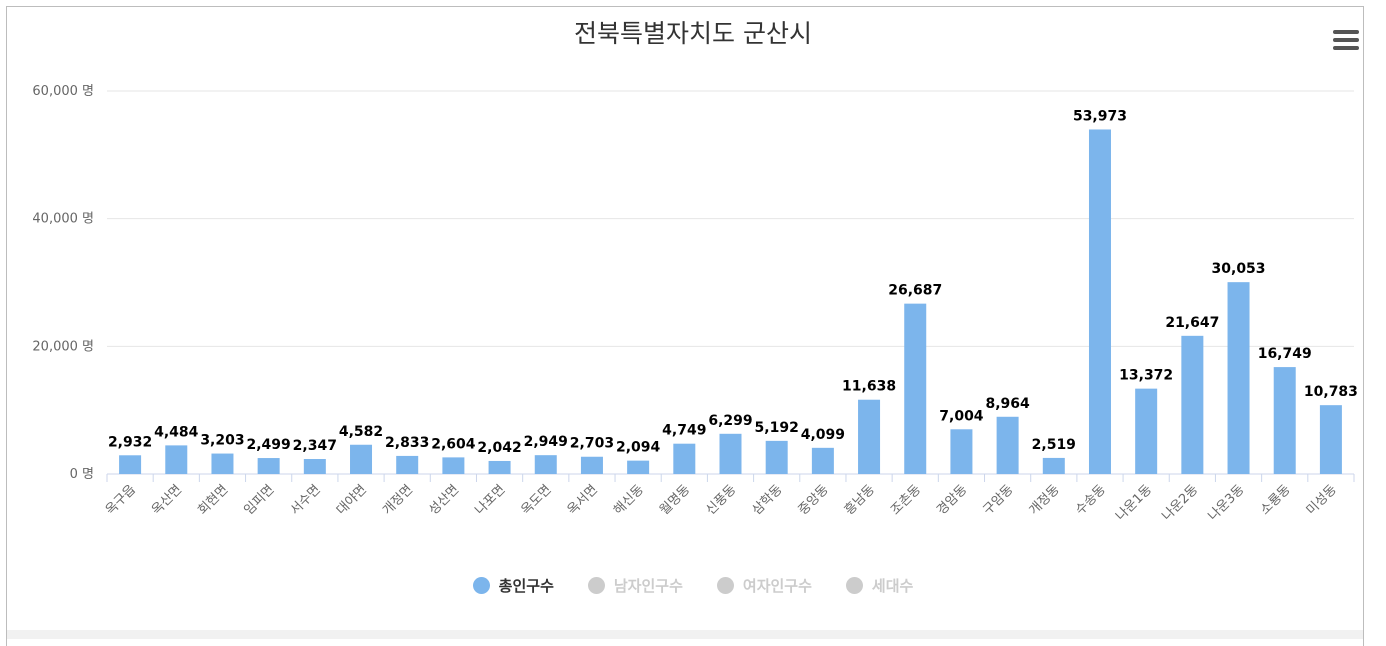  What do you see at coordinates (306, 500) in the screenshot?
I see `x-tick-label: 서수면` at bounding box center [306, 500].